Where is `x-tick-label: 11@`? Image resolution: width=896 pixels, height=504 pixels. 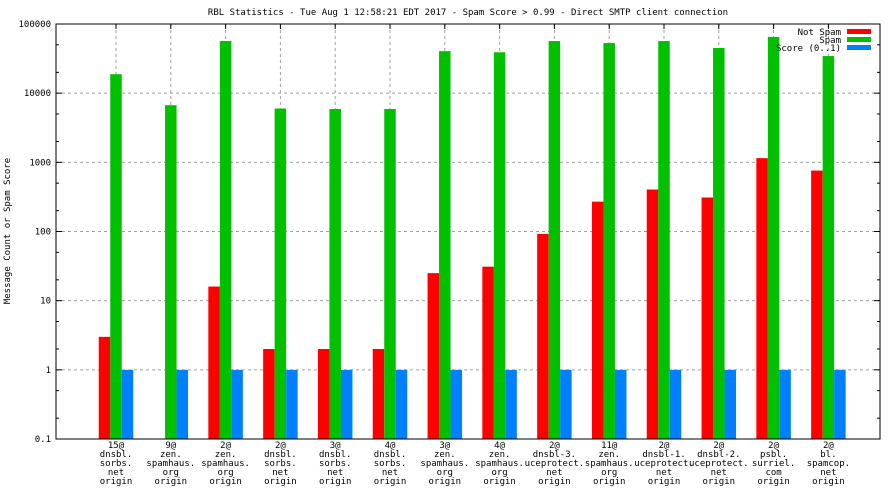
x-tick-label: 11@ is located at coordinates (609, 446).